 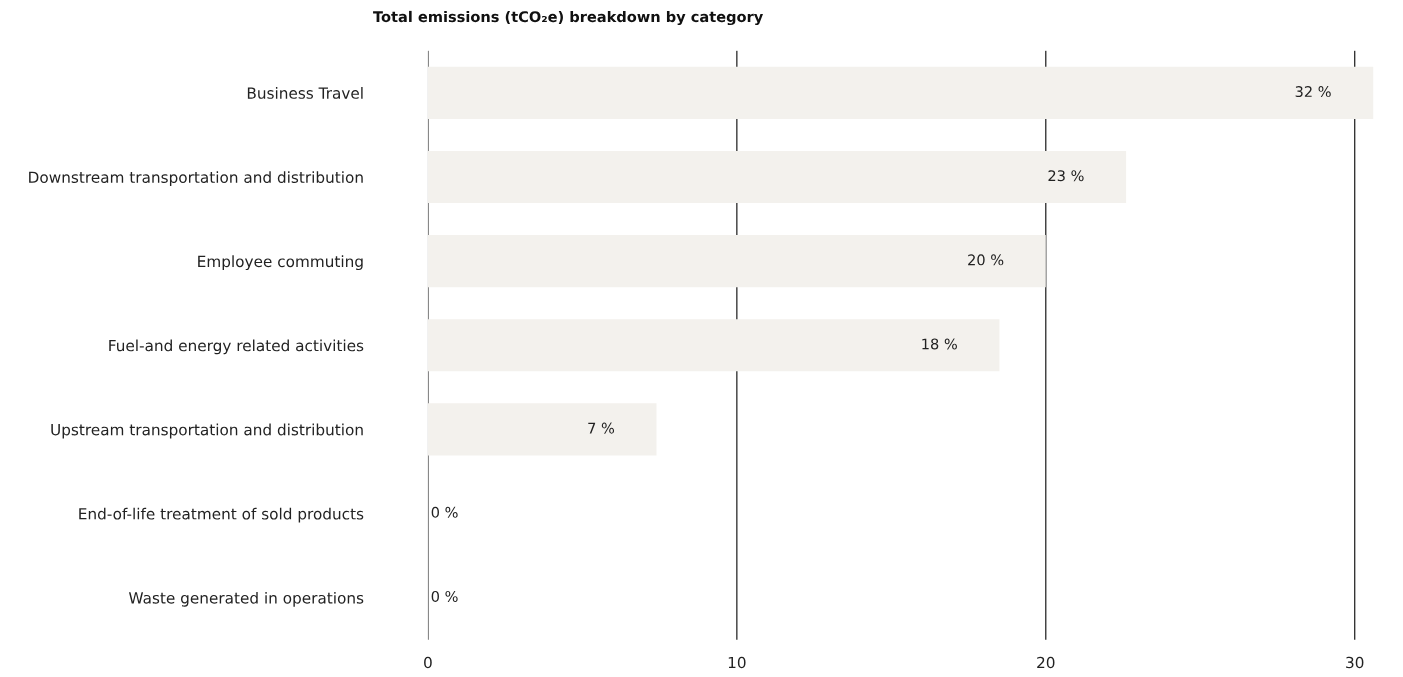 I want to click on y-tick-label: Fuel-and energy related activities, so click(x=236, y=347).